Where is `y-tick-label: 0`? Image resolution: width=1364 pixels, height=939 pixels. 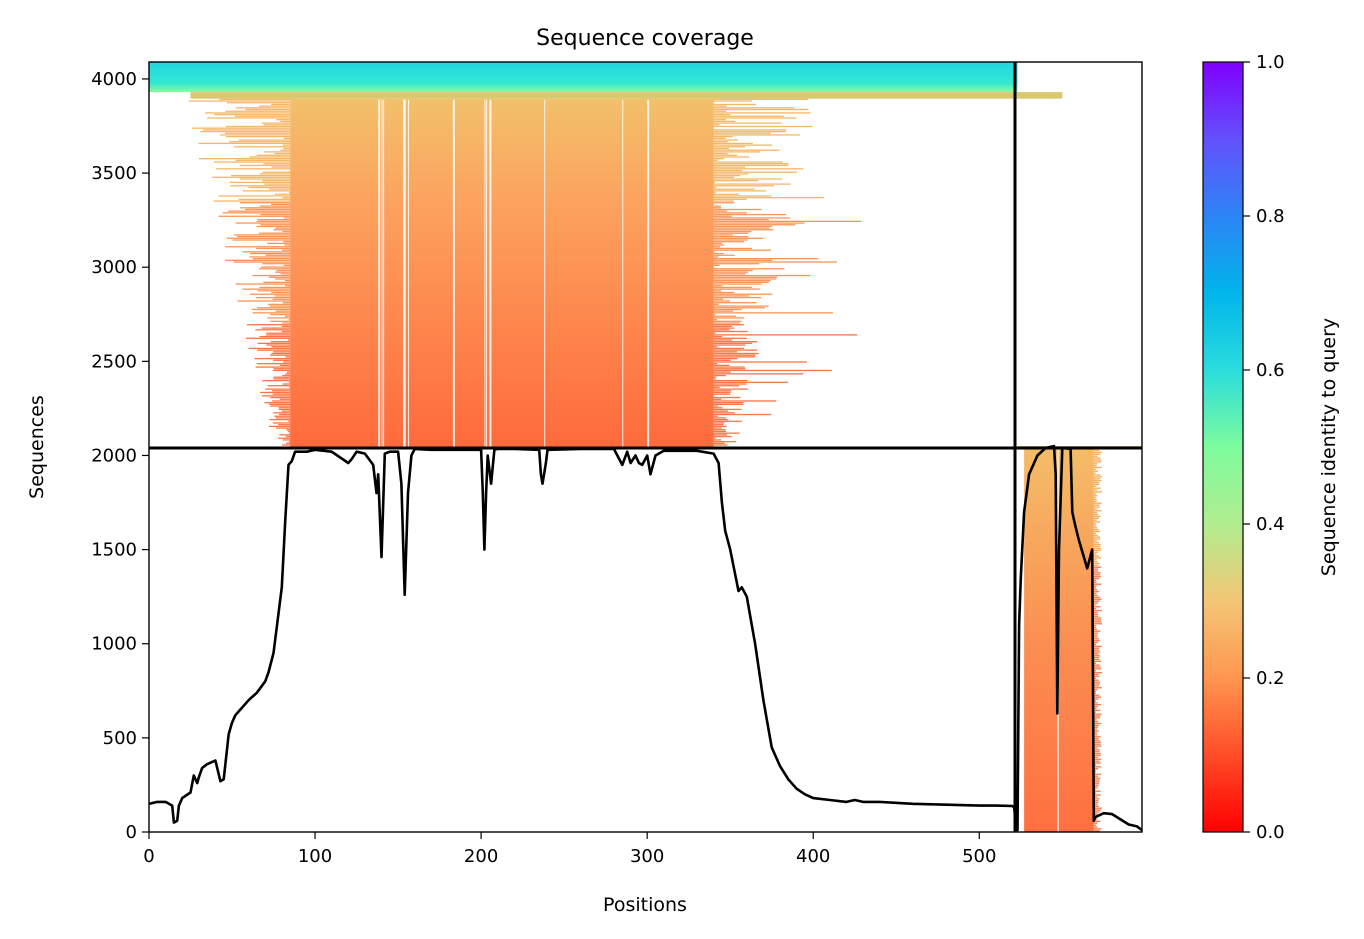 y-tick-label: 0 is located at coordinates (131, 832).